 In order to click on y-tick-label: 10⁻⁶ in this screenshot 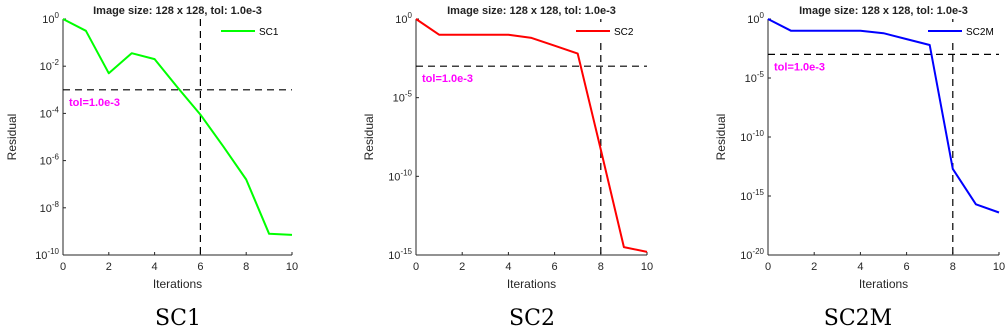, I will do `click(50, 160)`.